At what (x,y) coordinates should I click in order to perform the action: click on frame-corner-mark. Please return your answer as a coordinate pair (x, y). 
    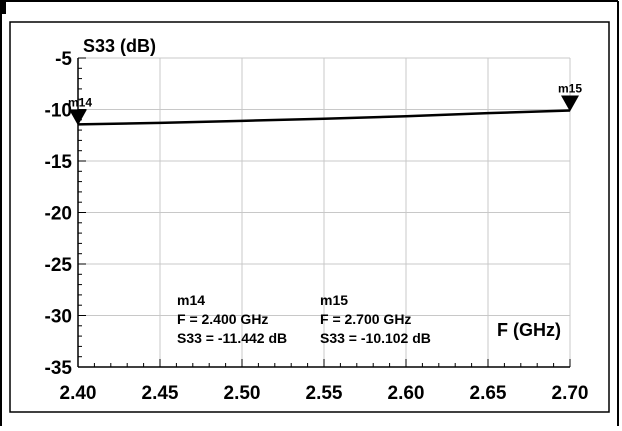
    Looking at the image, I should click on (3, 7).